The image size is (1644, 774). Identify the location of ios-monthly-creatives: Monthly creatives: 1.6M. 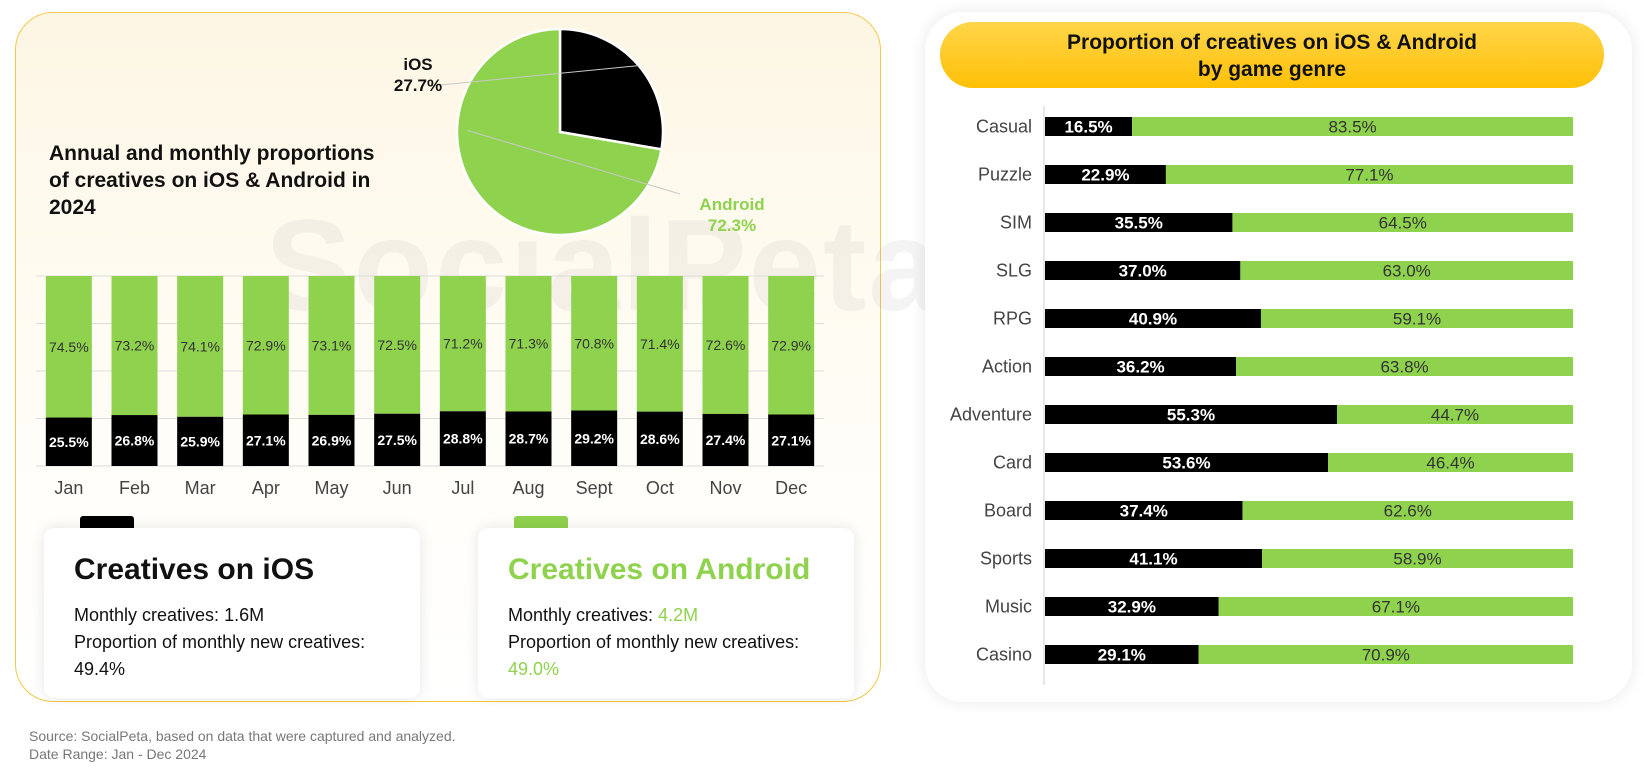
(247, 615).